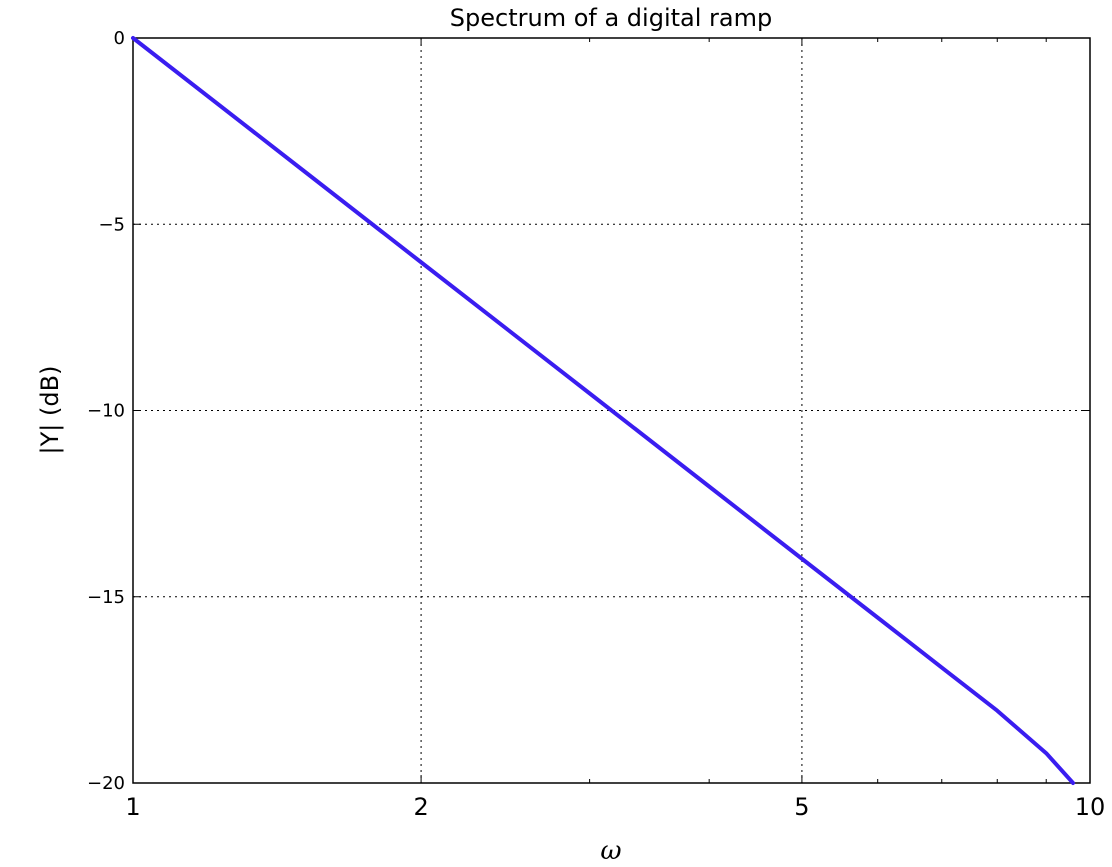 The width and height of the screenshot is (1112, 867). Describe the element at coordinates (50, 410) in the screenshot. I see `y-axis-label: |Y| (dB)` at that location.